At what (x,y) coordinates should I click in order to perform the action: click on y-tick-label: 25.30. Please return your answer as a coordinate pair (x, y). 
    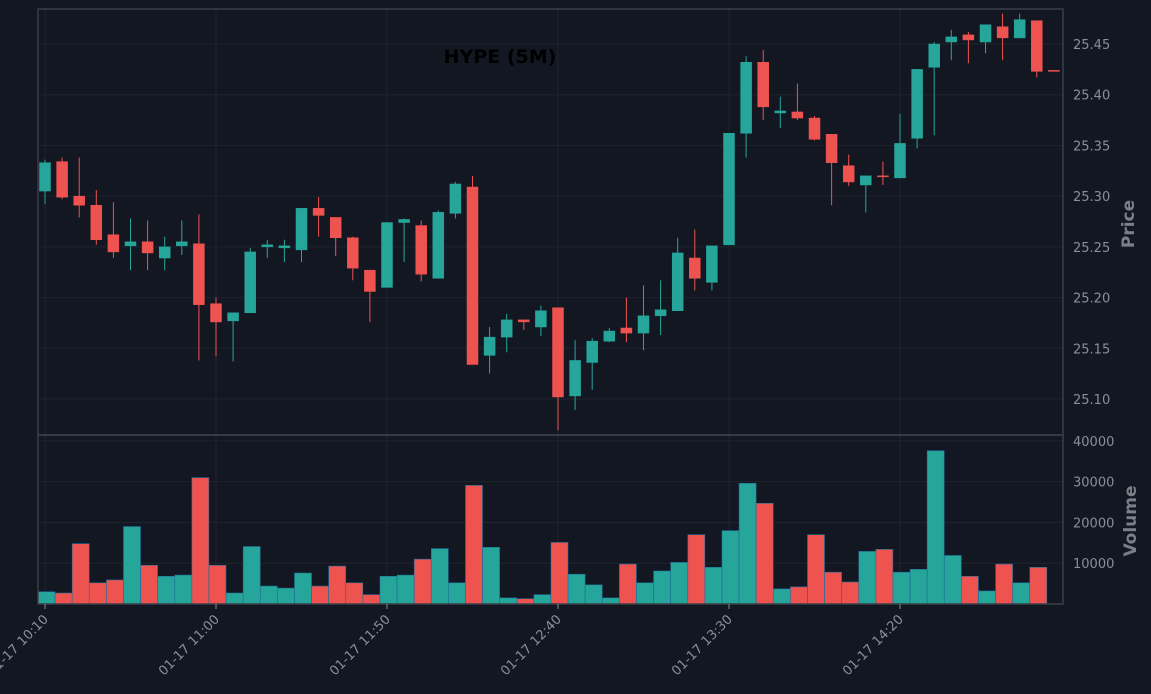
    Looking at the image, I should click on (1091, 197).